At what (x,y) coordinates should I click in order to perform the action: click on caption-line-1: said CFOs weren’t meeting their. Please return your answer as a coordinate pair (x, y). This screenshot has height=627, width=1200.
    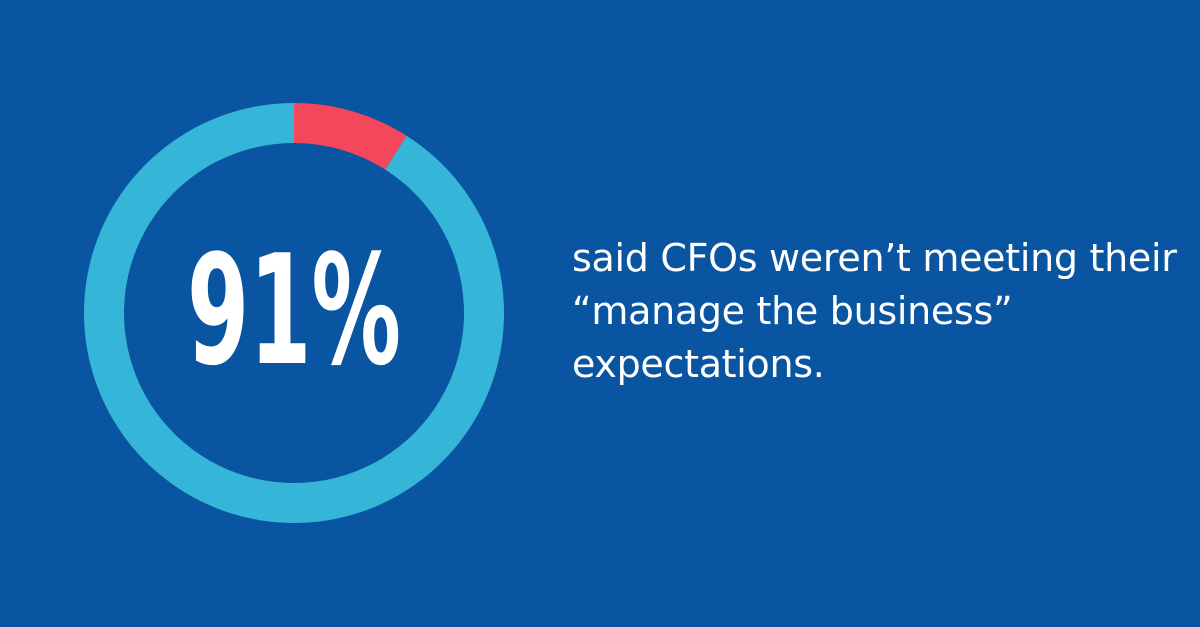
    Looking at the image, I should click on (874, 258).